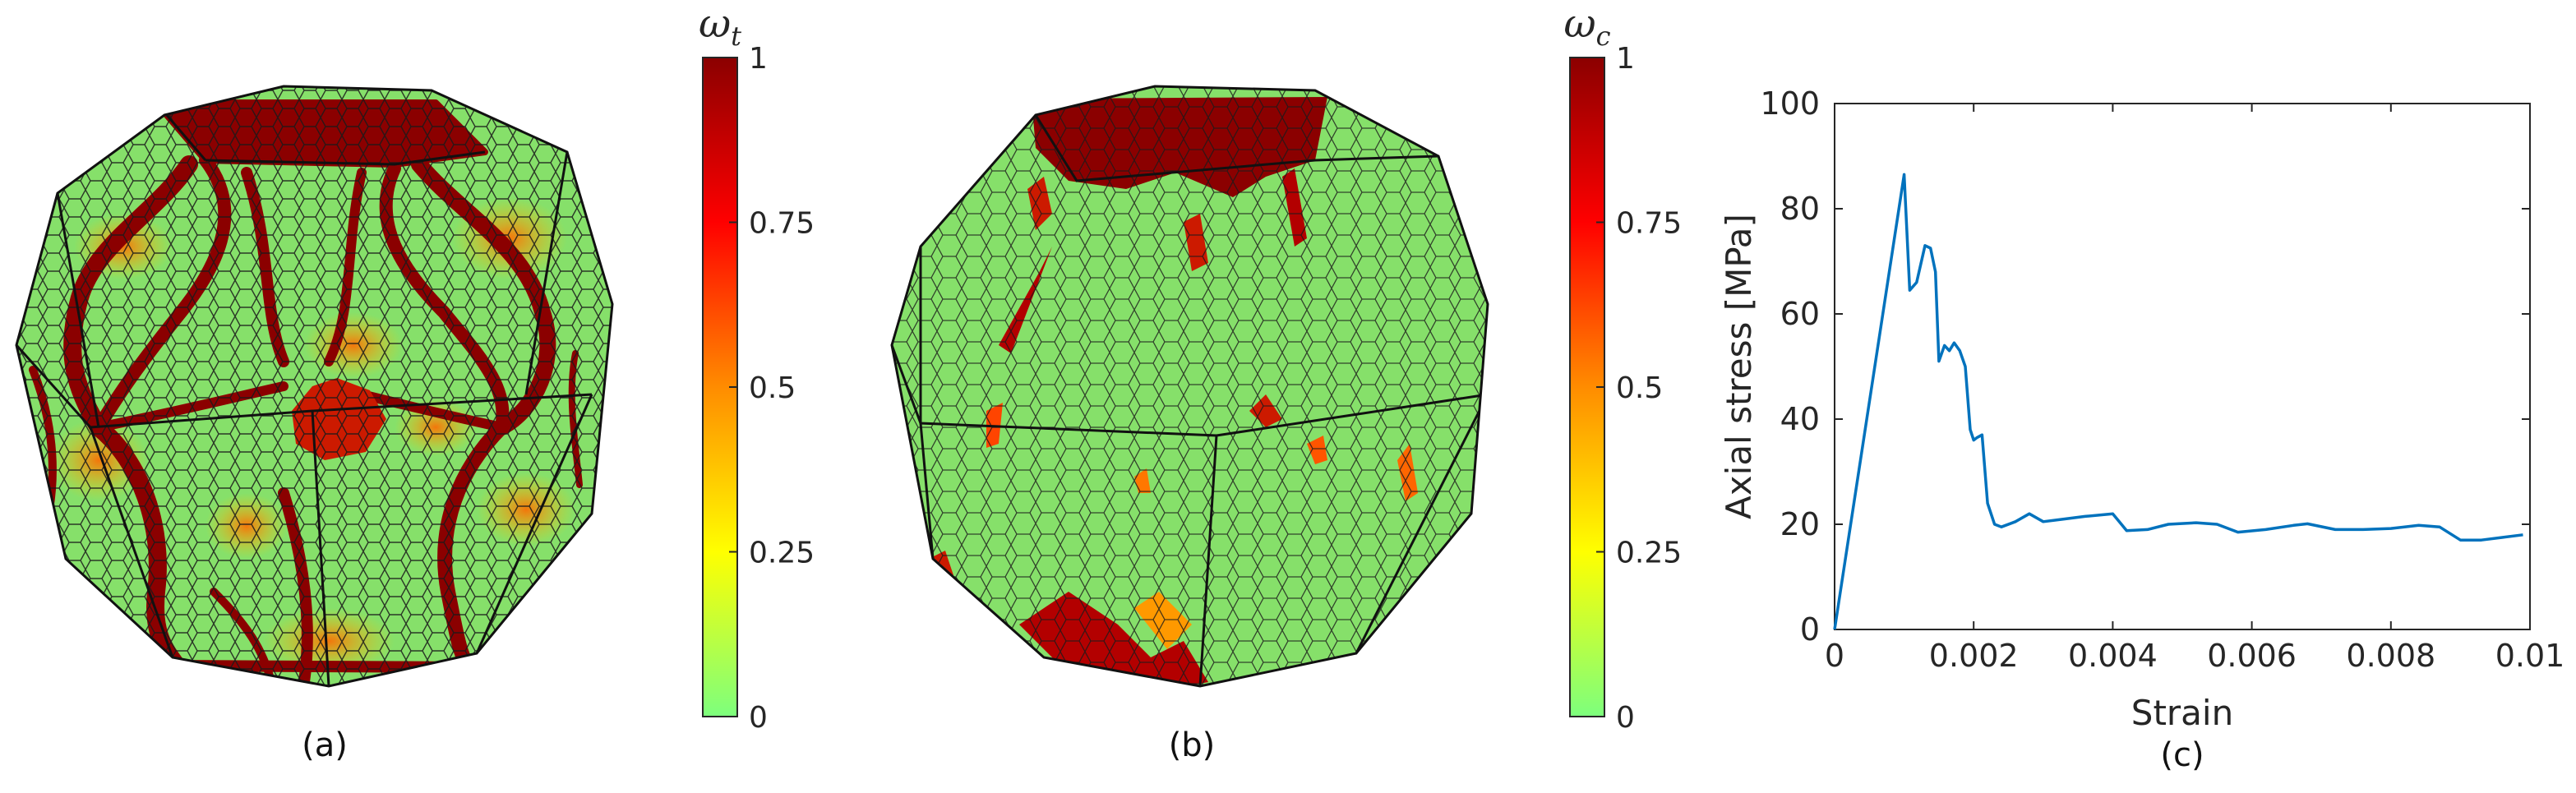 The image size is (2576, 793). What do you see at coordinates (2182, 755) in the screenshot?
I see `caption-c: (c)` at bounding box center [2182, 755].